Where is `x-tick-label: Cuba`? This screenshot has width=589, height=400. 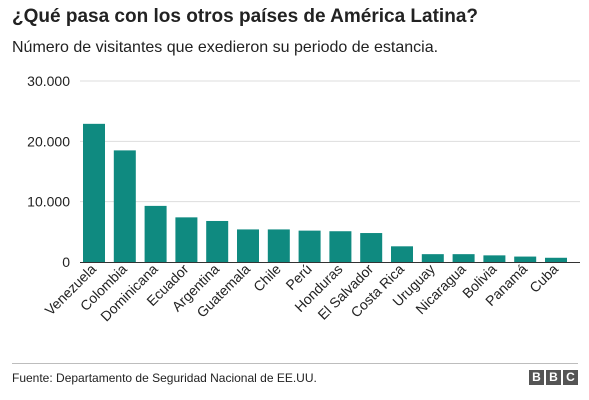
x-tick-label: Cuba is located at coordinates (543, 278).